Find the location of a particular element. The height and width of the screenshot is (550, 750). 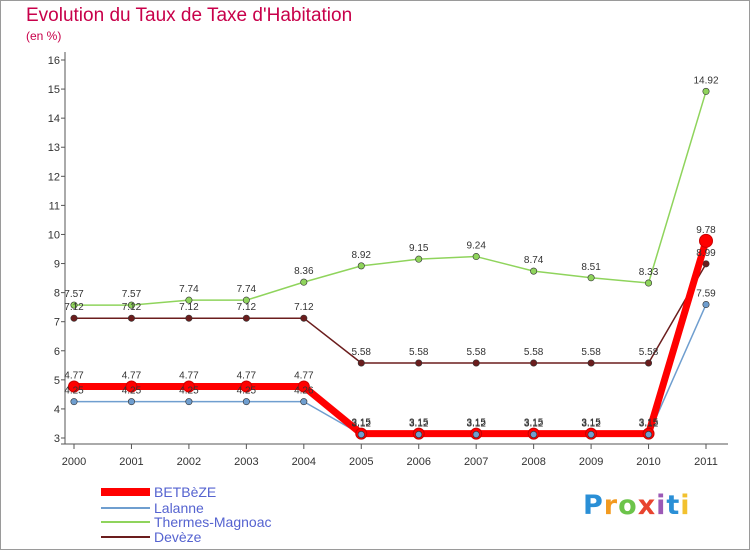

data-label: 9.15 is located at coordinates (419, 248).